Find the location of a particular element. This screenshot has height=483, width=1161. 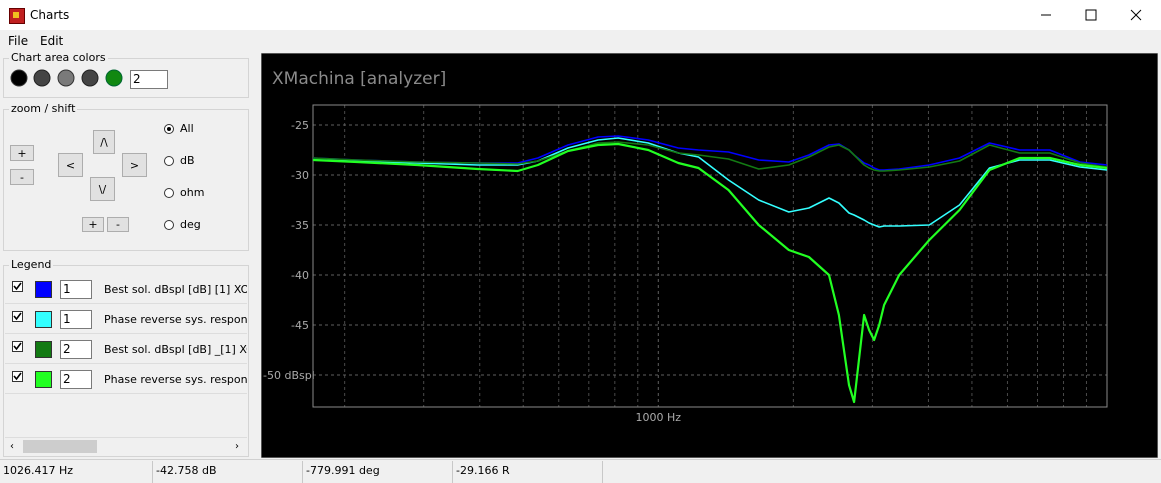

radio-dot is located at coordinates (169, 129).